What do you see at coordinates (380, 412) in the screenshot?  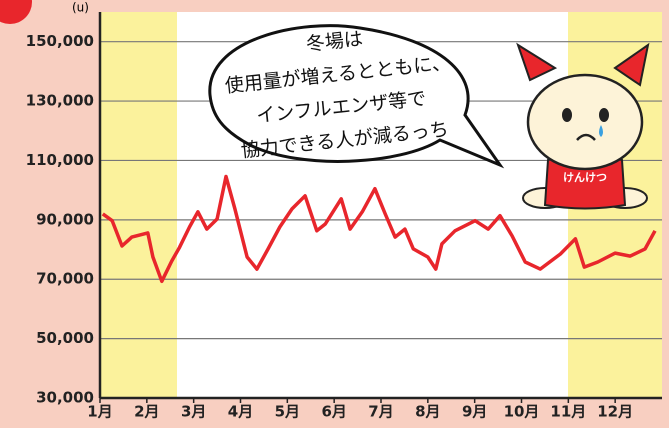 I see `x-tick-label: 7月` at bounding box center [380, 412].